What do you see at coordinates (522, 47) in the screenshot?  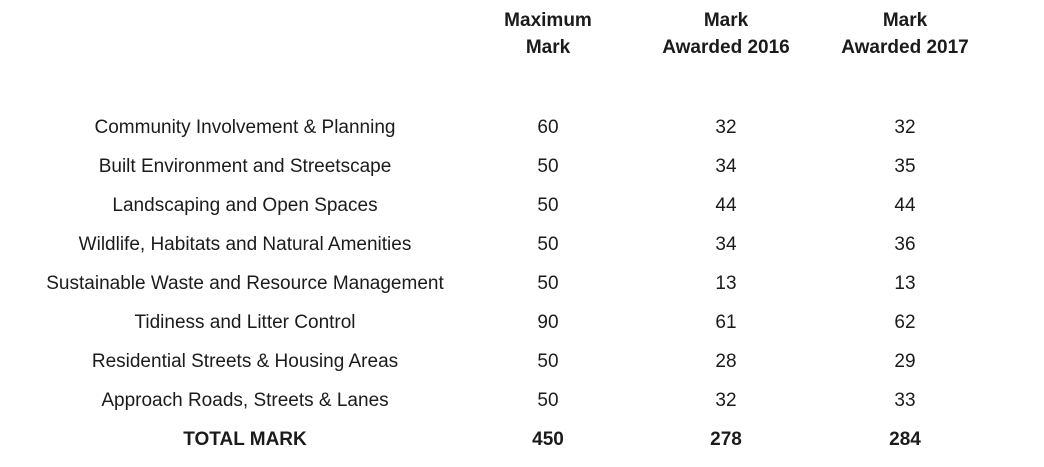 I see `header-line-2: Mark Awarded 2016 Awarded 2017` at bounding box center [522, 47].